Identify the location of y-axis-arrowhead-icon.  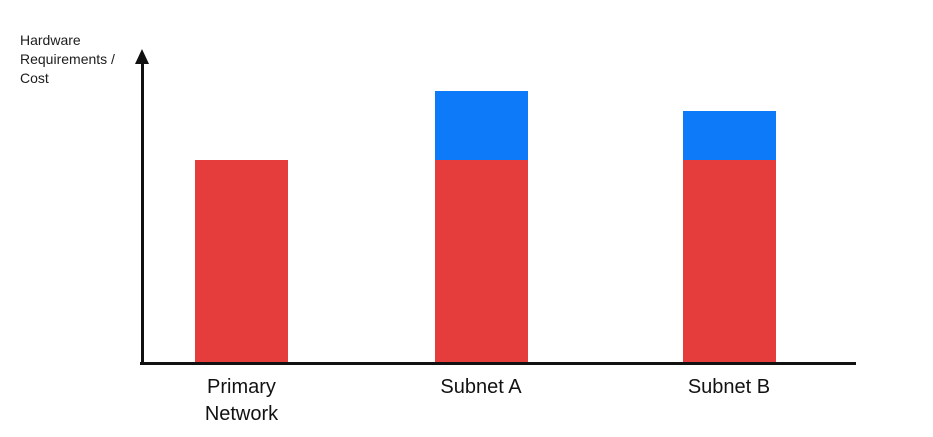
(142, 56).